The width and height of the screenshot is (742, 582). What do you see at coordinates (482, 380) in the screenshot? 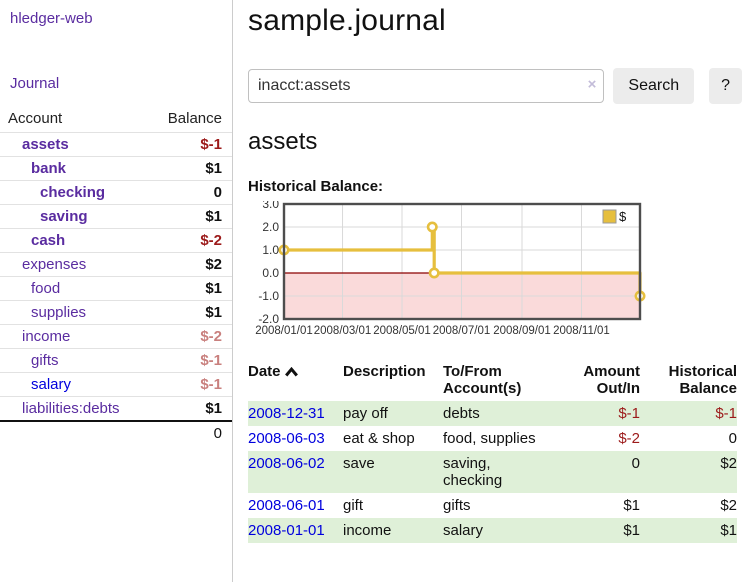
I see `account-column-header: To/From Account(s)` at bounding box center [482, 380].